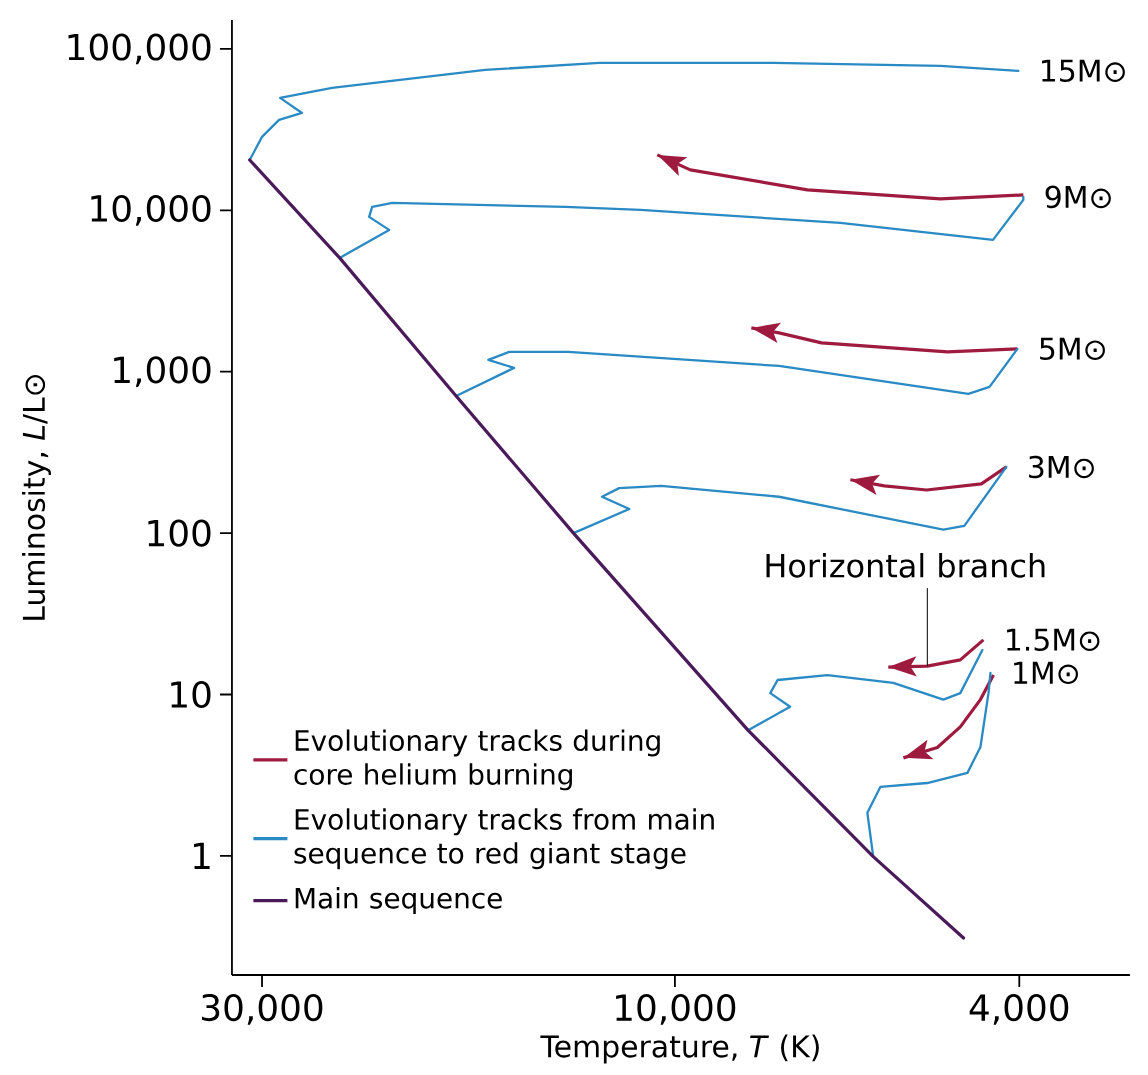 This screenshot has height=1075, width=1148. I want to click on annotation: 9M⊙, so click(1078, 197).